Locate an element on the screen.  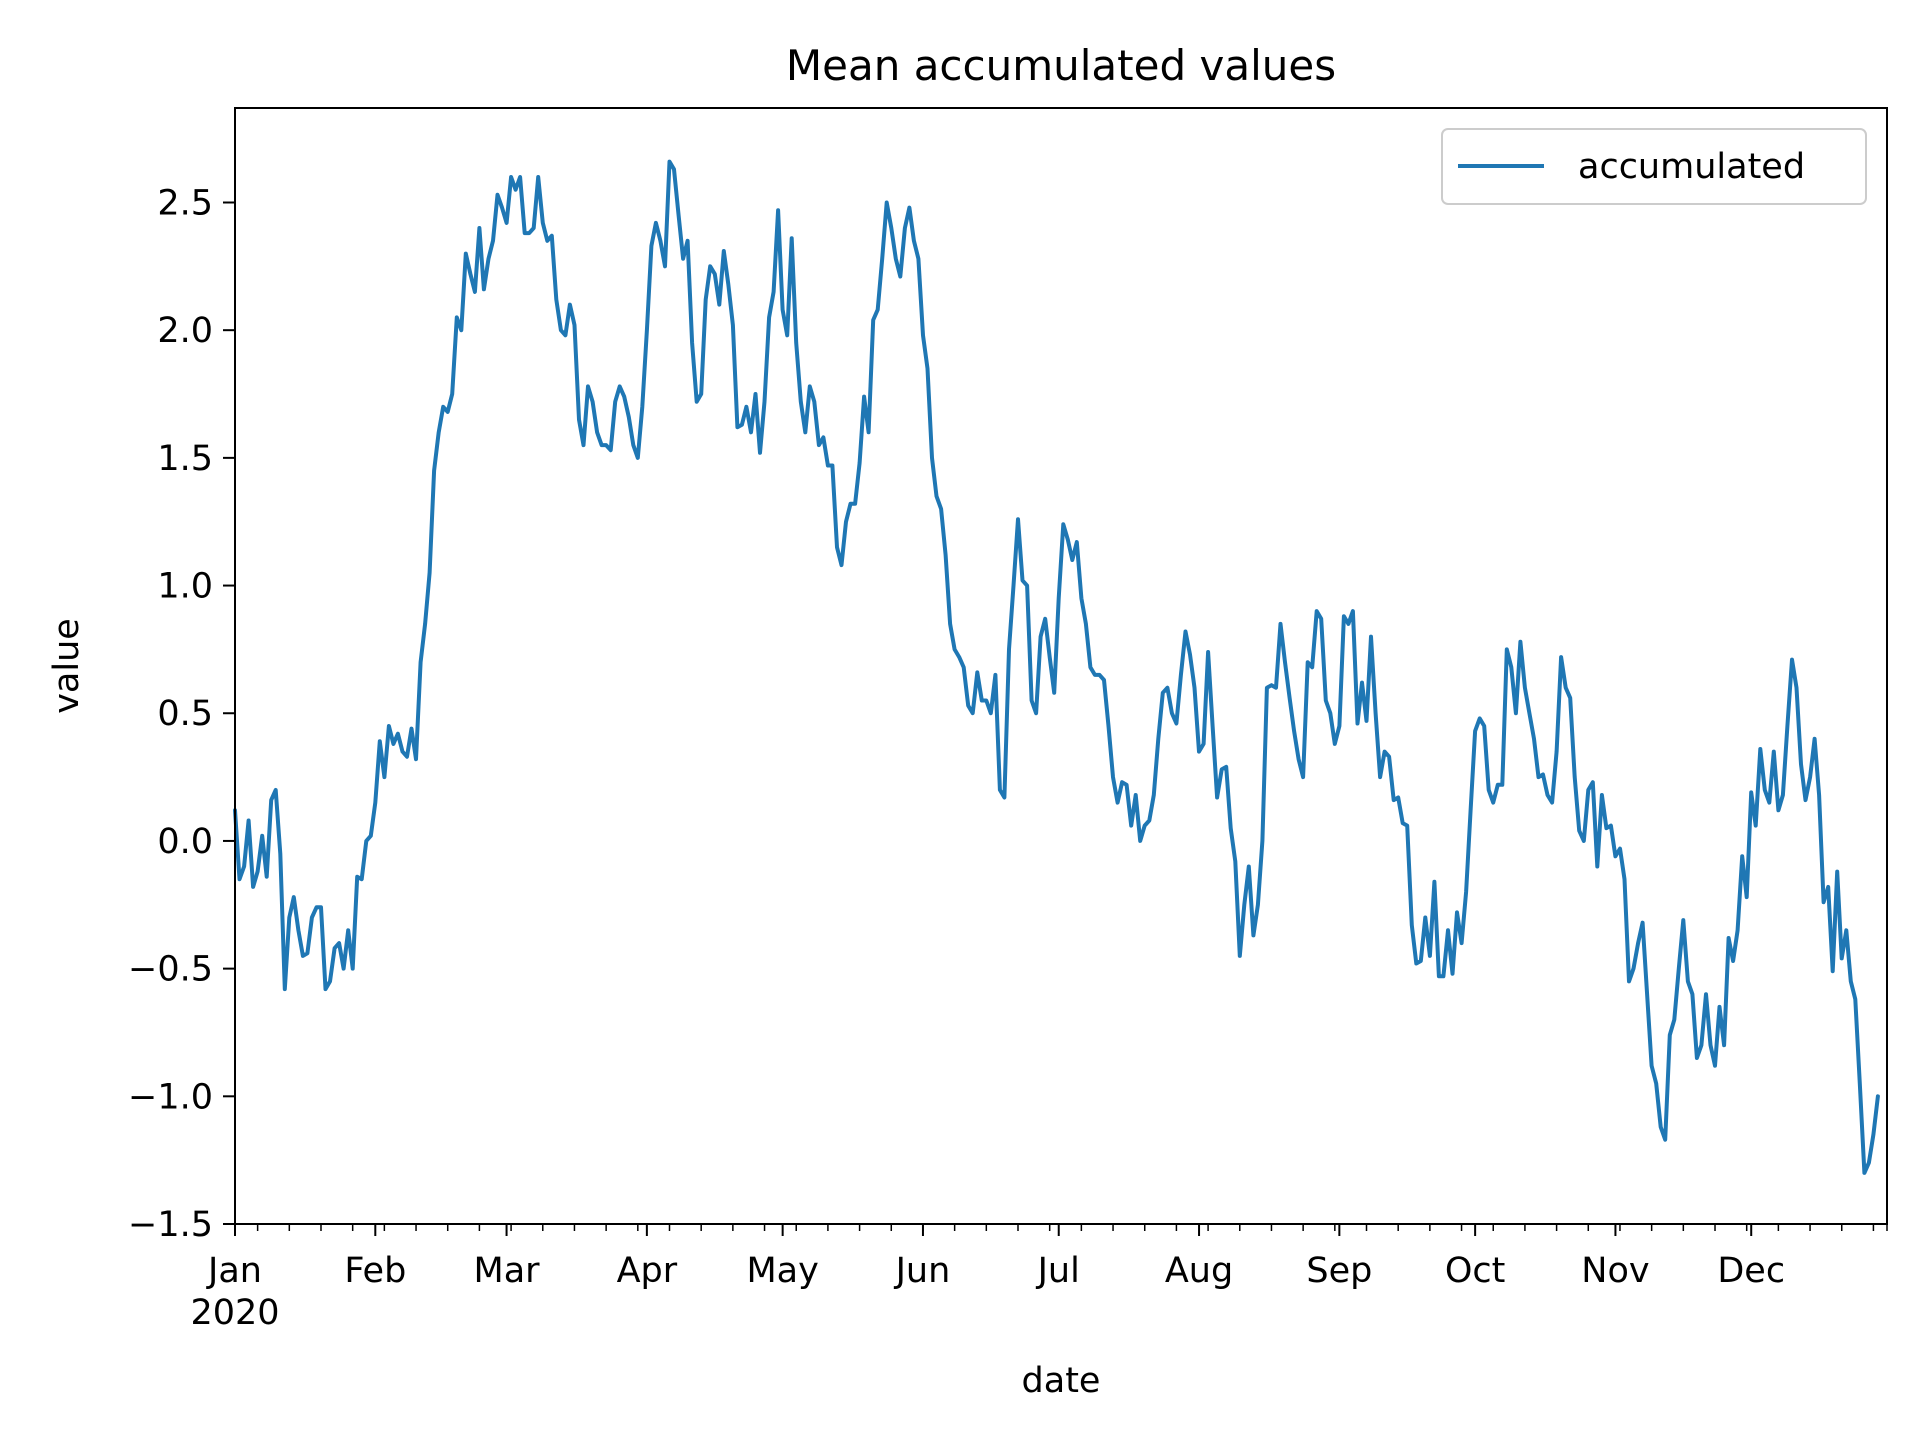
x-tick-sublabel: 2020 is located at coordinates (234, 1313).